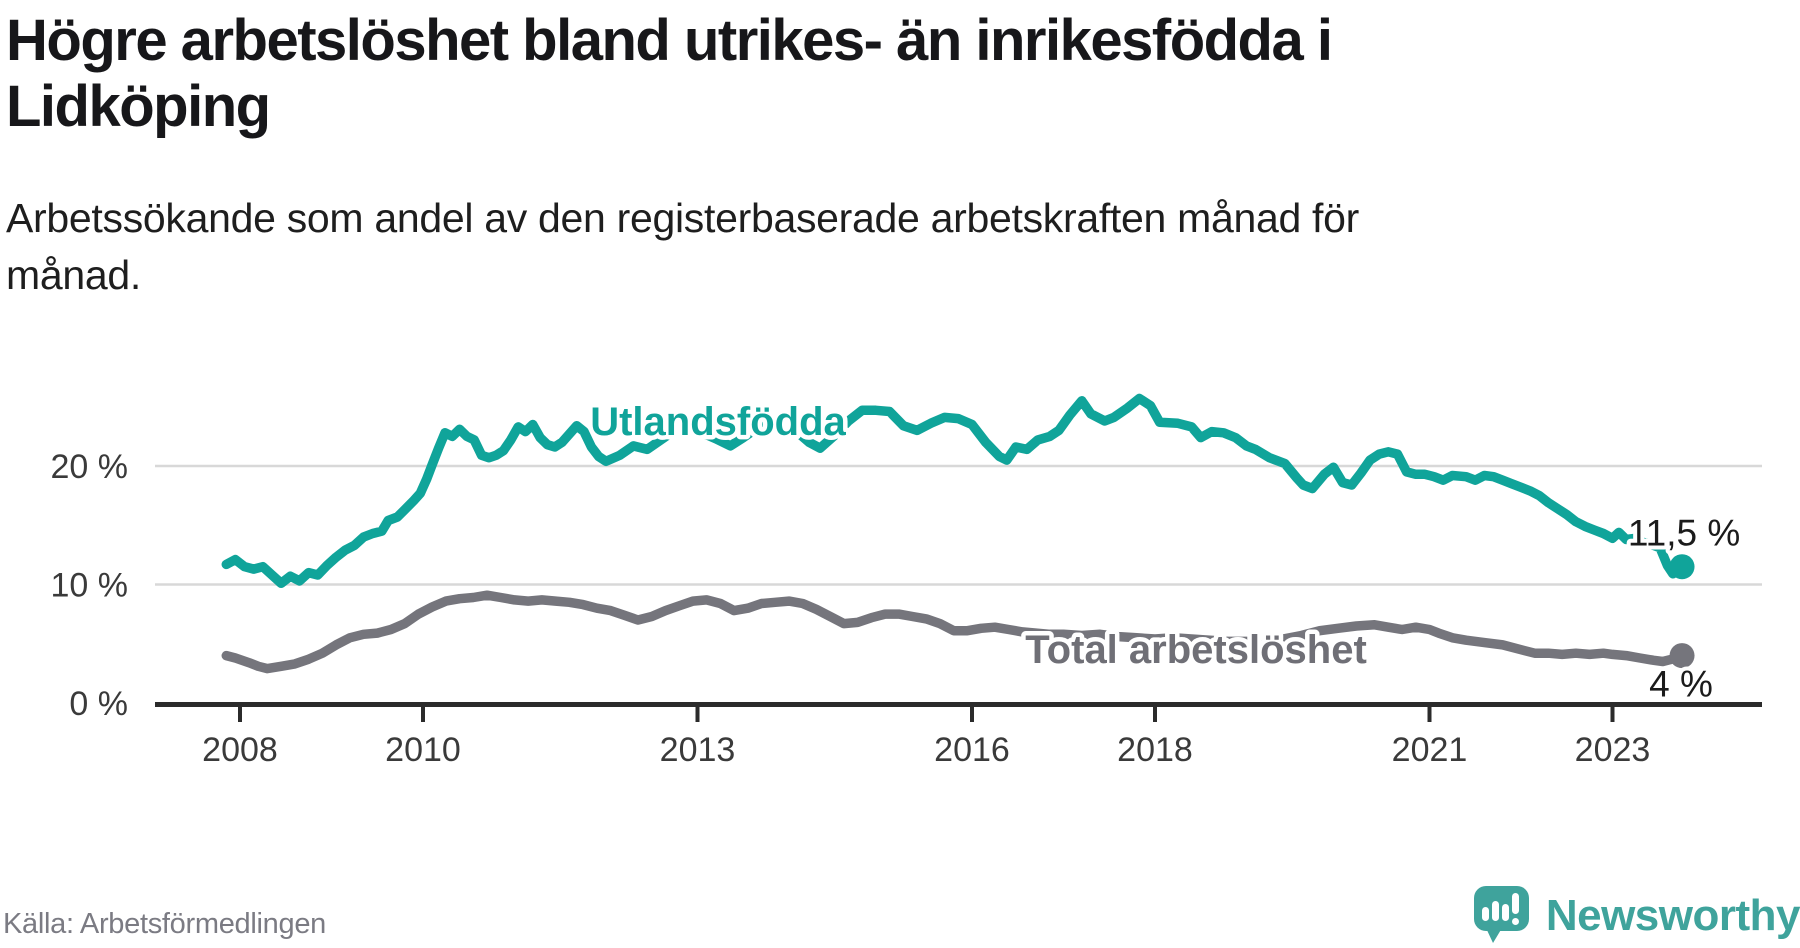 Image resolution: width=1800 pixels, height=948 pixels. Describe the element at coordinates (1501, 914) in the screenshot. I see `newsworthy-logo-icon` at that location.